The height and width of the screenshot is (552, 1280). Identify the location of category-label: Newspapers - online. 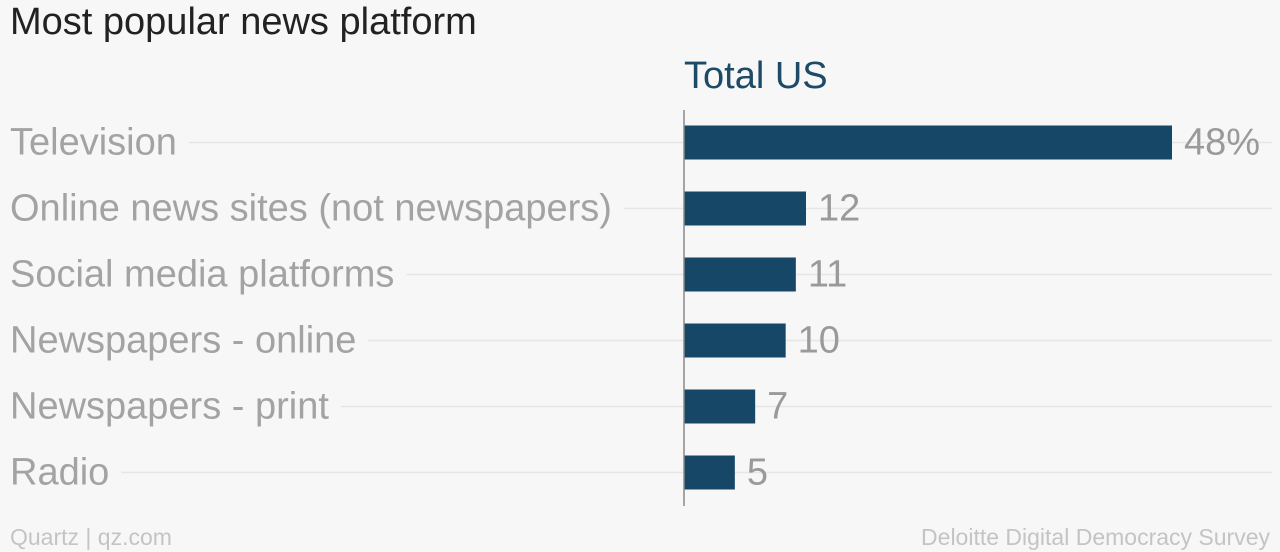
(183, 341).